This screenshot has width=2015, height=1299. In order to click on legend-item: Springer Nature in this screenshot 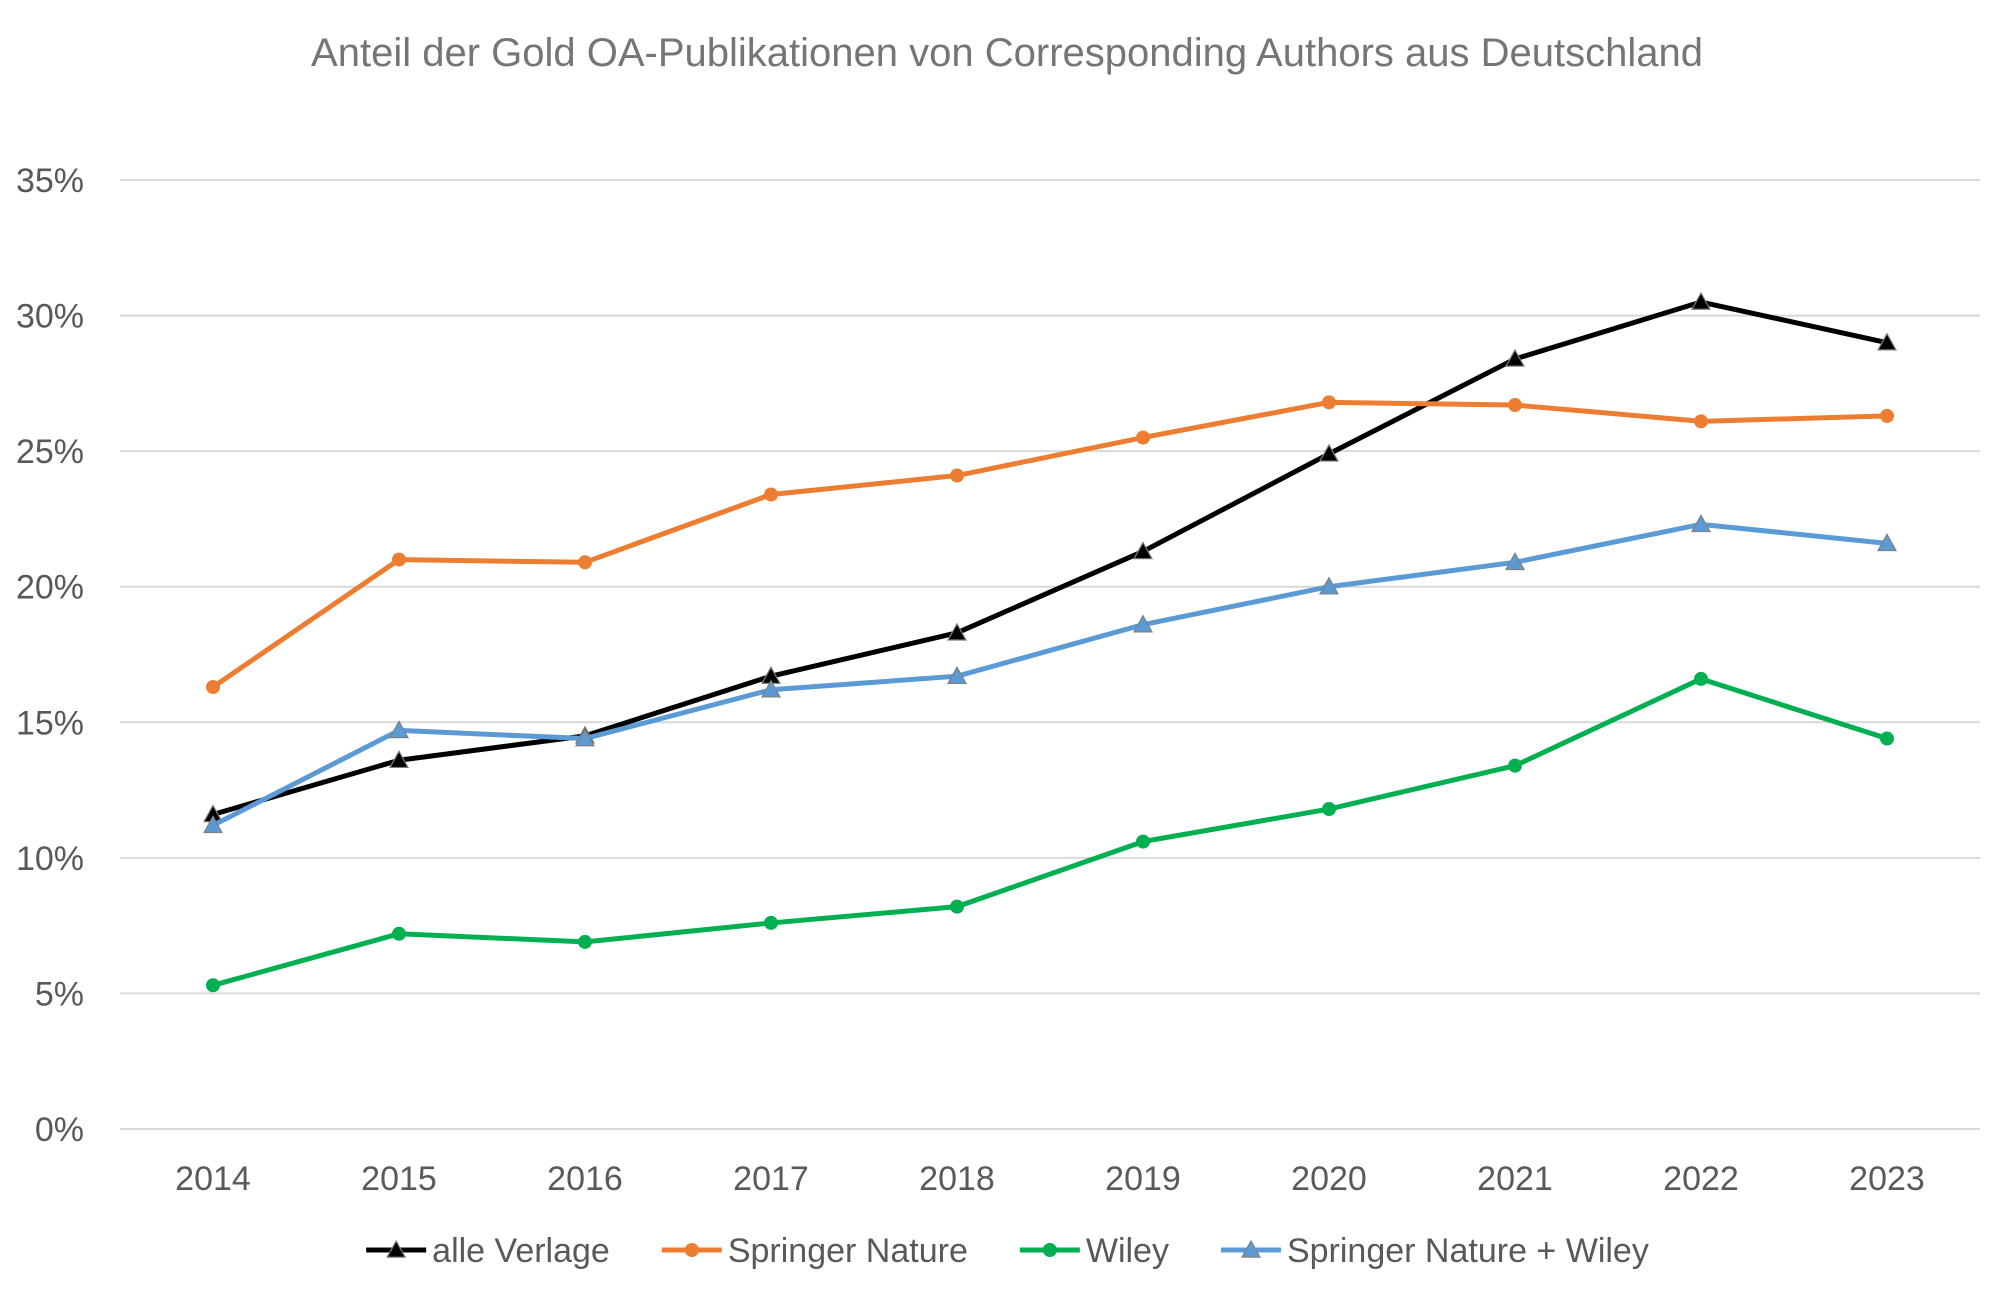, I will do `click(814, 1251)`.